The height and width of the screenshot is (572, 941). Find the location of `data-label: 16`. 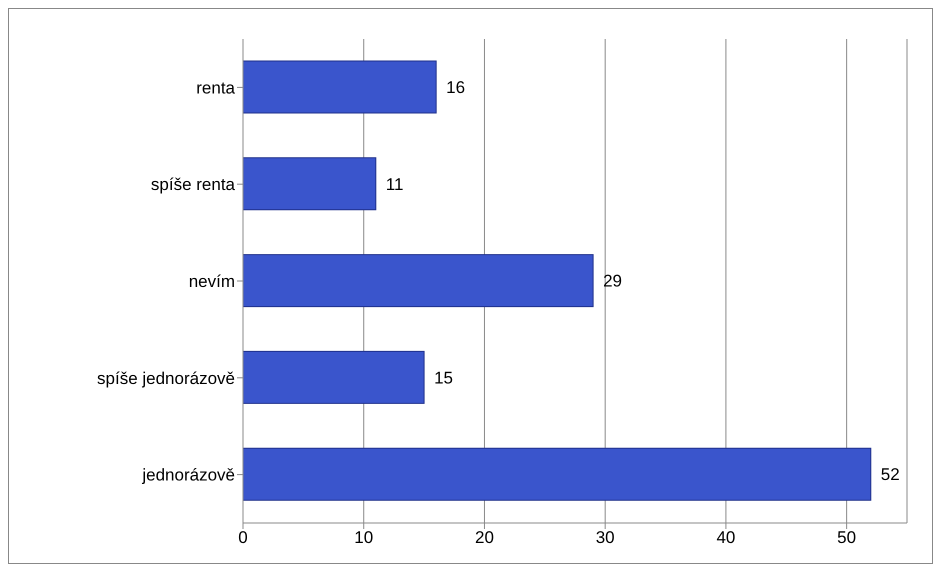

data-label: 16 is located at coordinates (456, 88).